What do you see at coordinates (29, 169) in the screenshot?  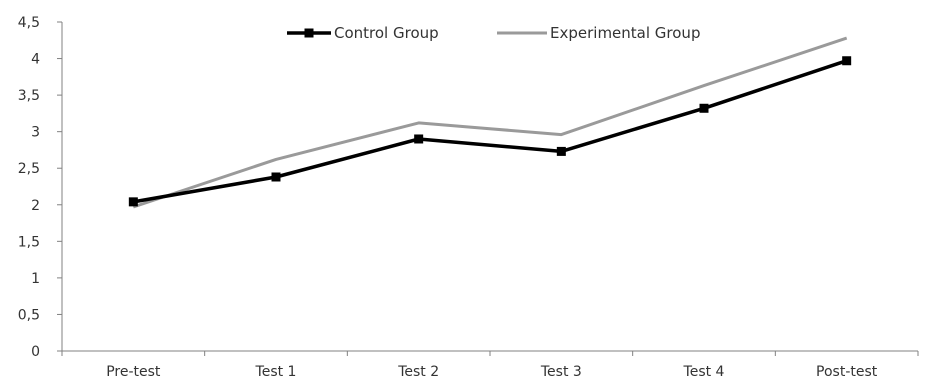 I see `y-tick-label: 2,5` at bounding box center [29, 169].